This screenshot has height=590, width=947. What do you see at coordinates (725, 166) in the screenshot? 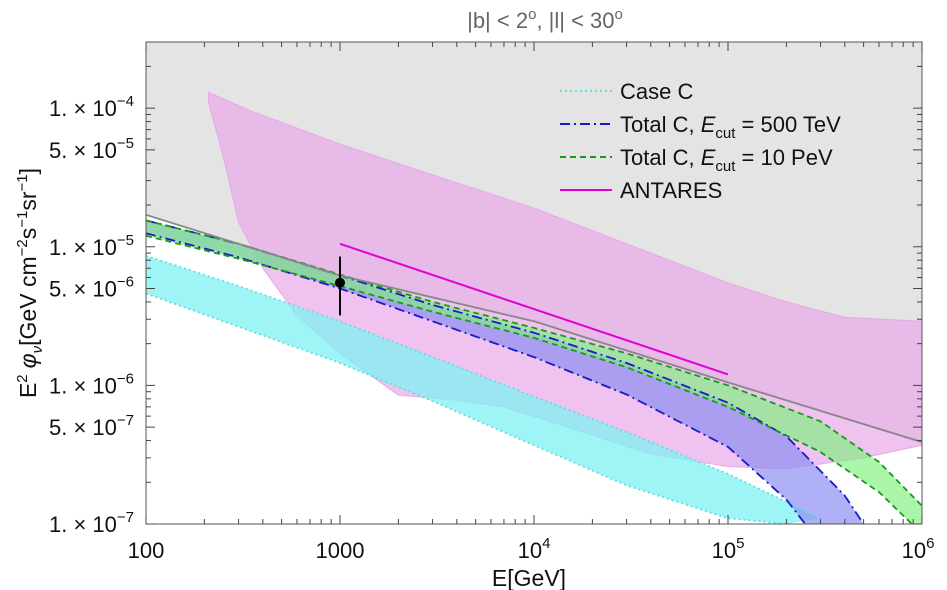
I see `legend-total-10-sub: cut` at bounding box center [725, 166].